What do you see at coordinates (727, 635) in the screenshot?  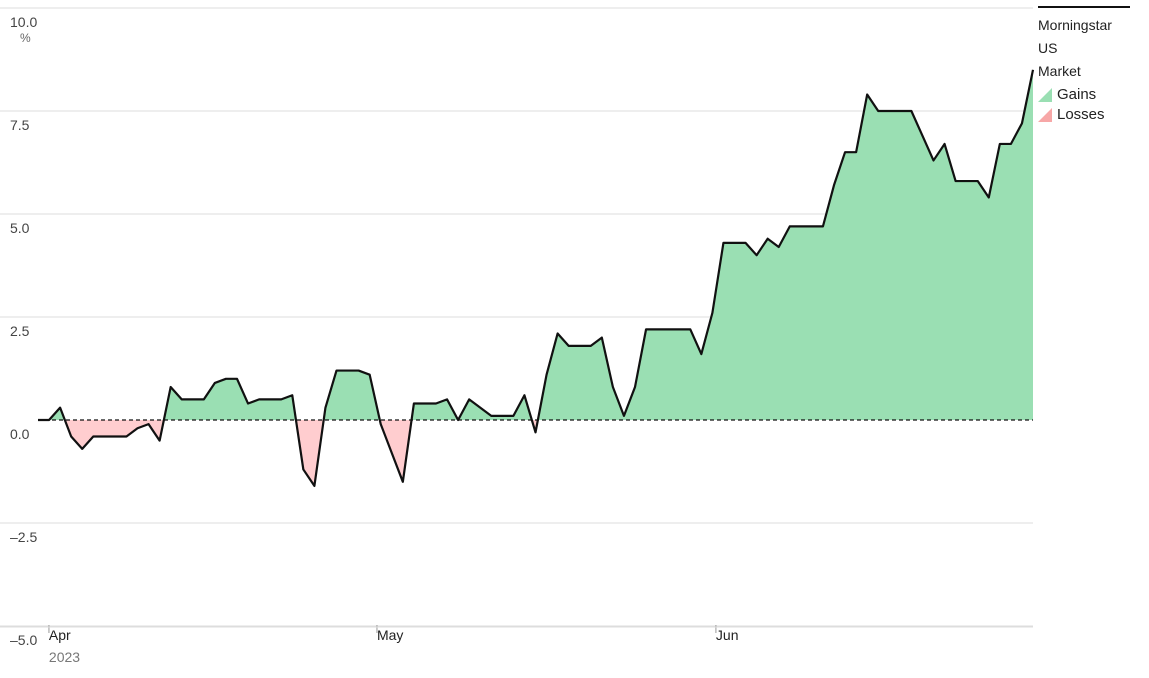 I see `x-tick-label: Jun` at bounding box center [727, 635].